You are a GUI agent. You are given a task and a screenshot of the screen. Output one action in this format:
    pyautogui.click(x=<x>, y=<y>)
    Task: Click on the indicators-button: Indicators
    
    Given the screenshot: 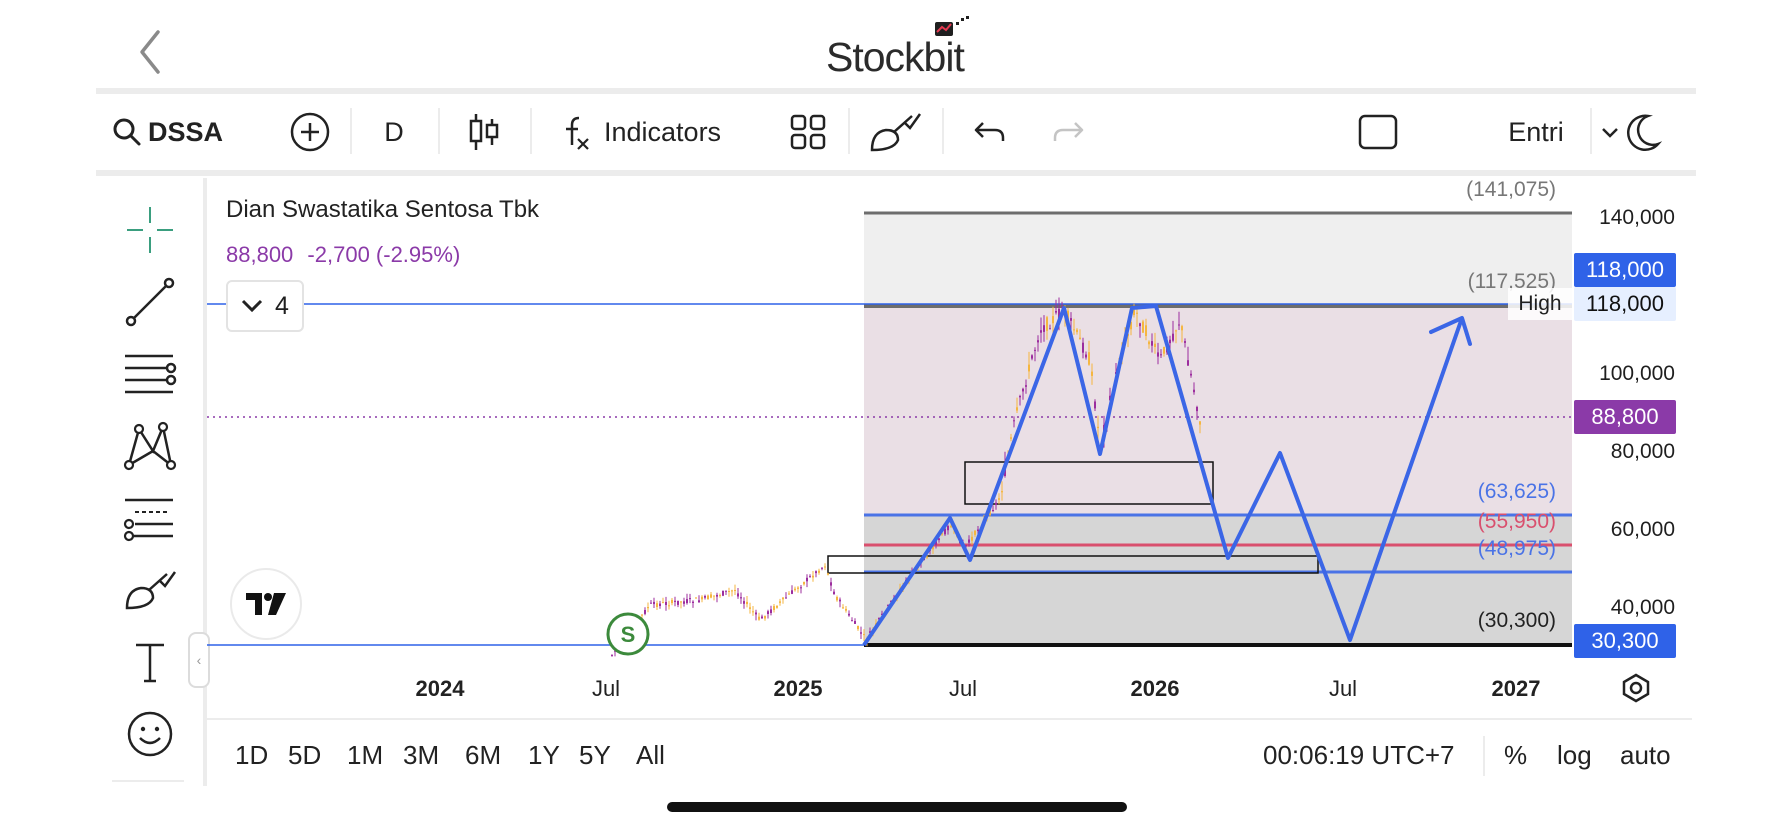 What is the action you would take?
    pyautogui.click(x=698, y=132)
    